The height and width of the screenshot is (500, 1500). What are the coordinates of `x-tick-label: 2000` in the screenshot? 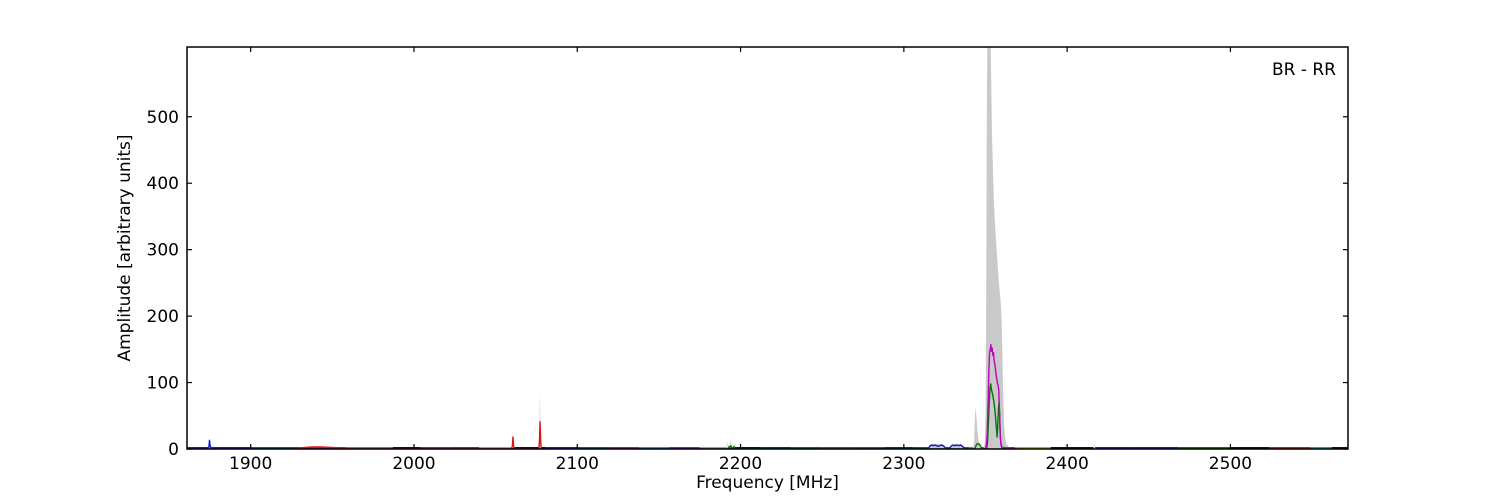 It's located at (413, 464).